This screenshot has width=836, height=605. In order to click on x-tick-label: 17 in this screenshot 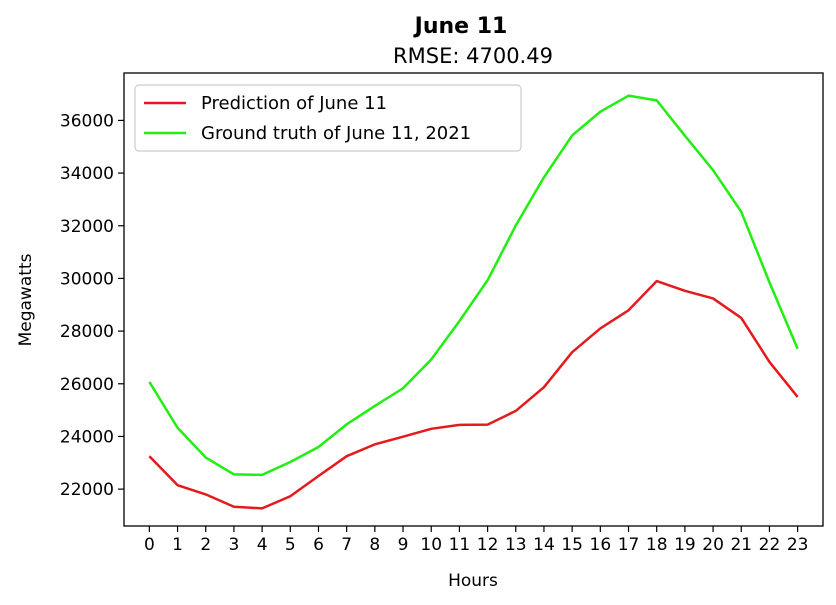, I will do `click(629, 545)`.